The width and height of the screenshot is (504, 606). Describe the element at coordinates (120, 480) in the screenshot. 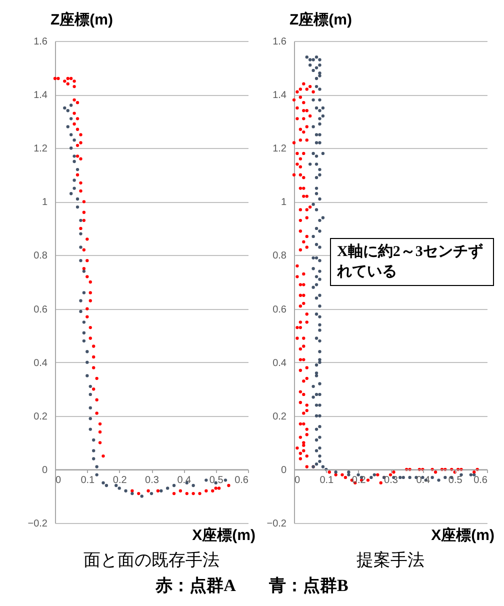

I see `x-tick-label: 0.2` at that location.